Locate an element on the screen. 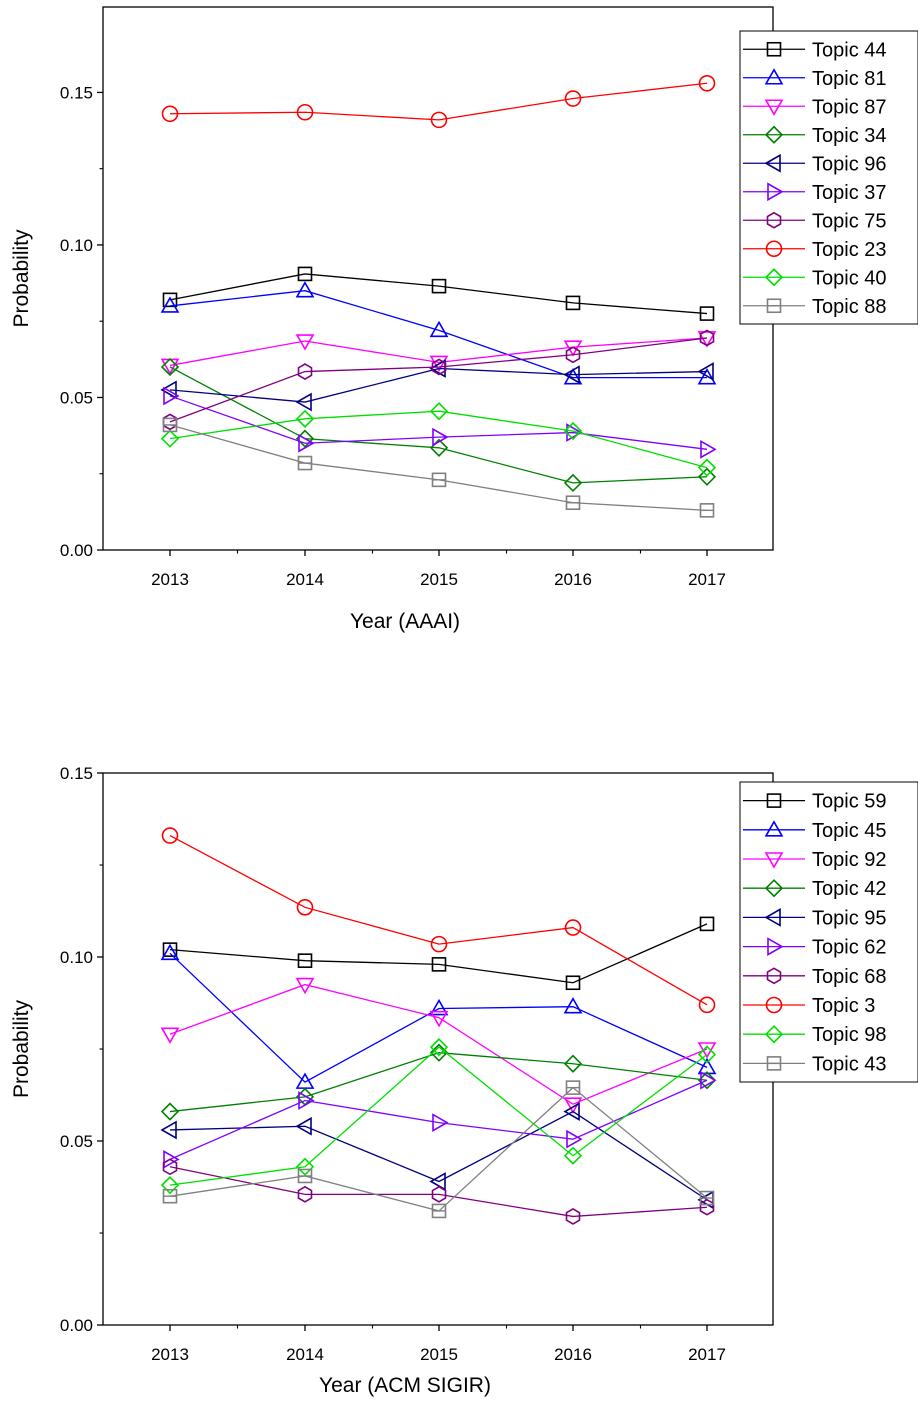 Image resolution: width=918 pixels, height=1403 pixels. legend-label: Topic 37 is located at coordinates (849, 193).